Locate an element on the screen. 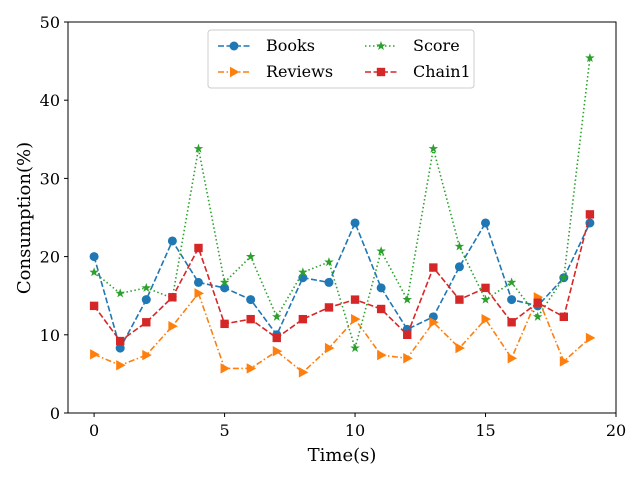  y-axis-label: Consumption(%) is located at coordinates (24, 218).